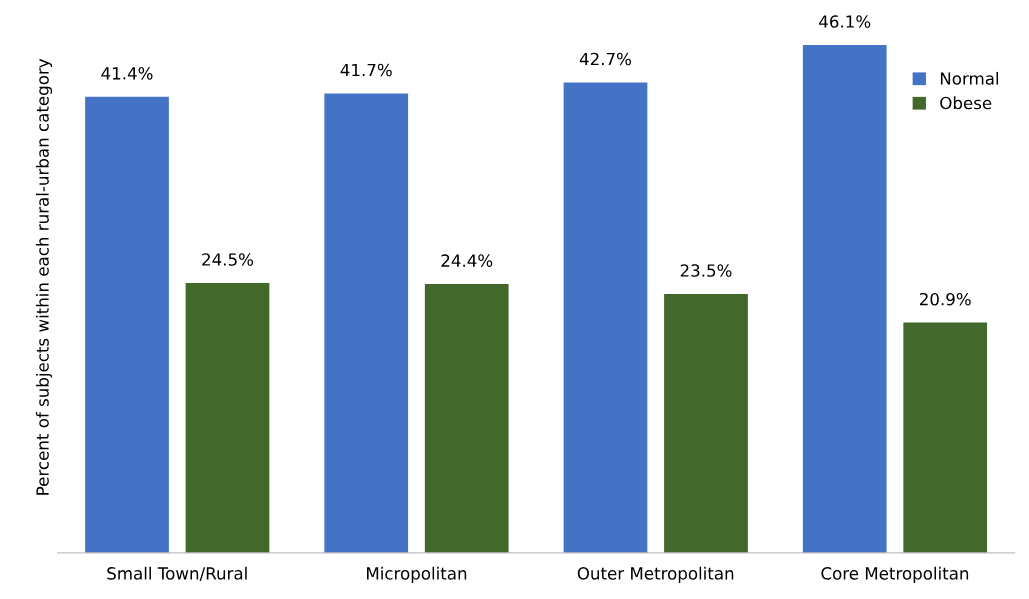 This screenshot has width=1029, height=599. Describe the element at coordinates (605, 59) in the screenshot. I see `data-label: 42.7%` at that location.